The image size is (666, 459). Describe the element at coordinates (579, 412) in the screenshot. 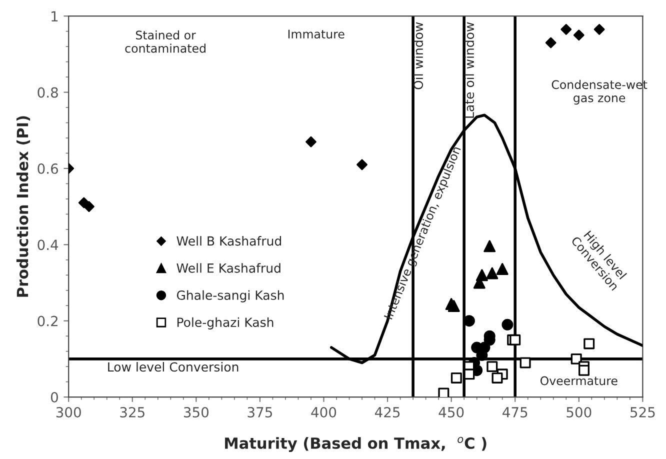

I see `x-tick-label: 500` at that location.